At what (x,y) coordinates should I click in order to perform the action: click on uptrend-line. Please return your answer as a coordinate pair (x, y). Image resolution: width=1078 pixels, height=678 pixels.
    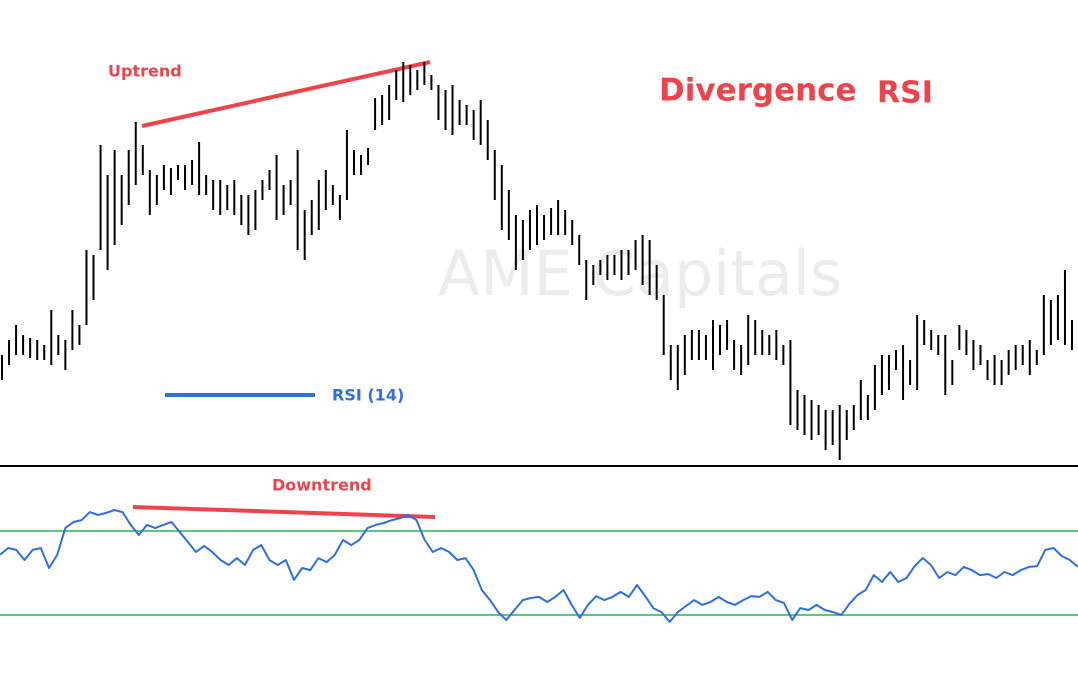
    Looking at the image, I should click on (286, 94).